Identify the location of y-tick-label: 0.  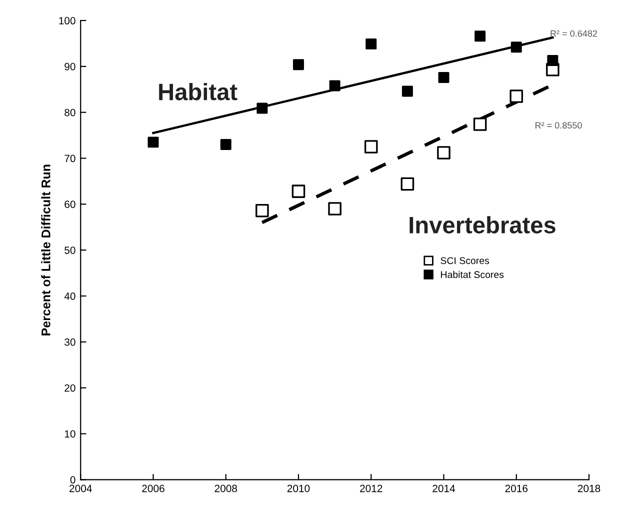
(73, 480).